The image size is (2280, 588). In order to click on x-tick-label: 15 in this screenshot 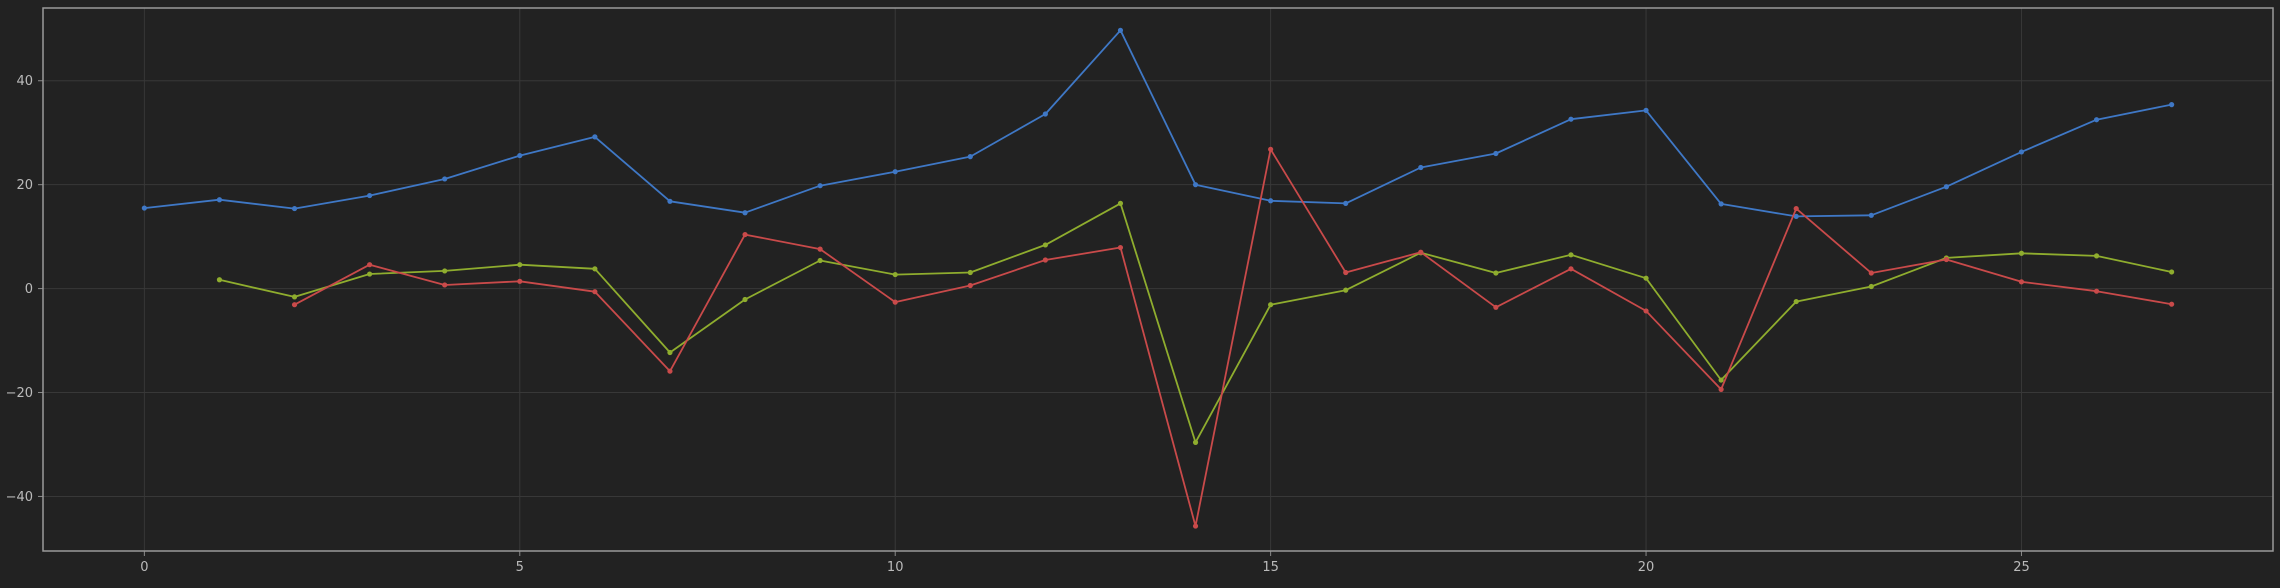, I will do `click(1270, 567)`.